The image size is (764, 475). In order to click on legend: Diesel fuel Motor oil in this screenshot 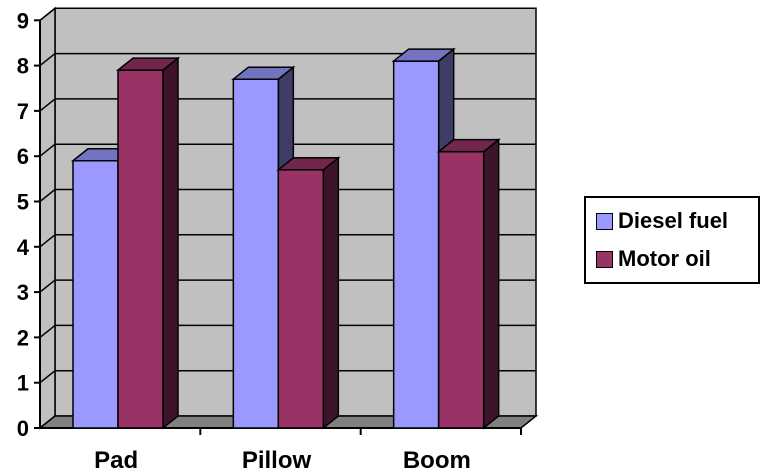, I will do `click(672, 240)`.